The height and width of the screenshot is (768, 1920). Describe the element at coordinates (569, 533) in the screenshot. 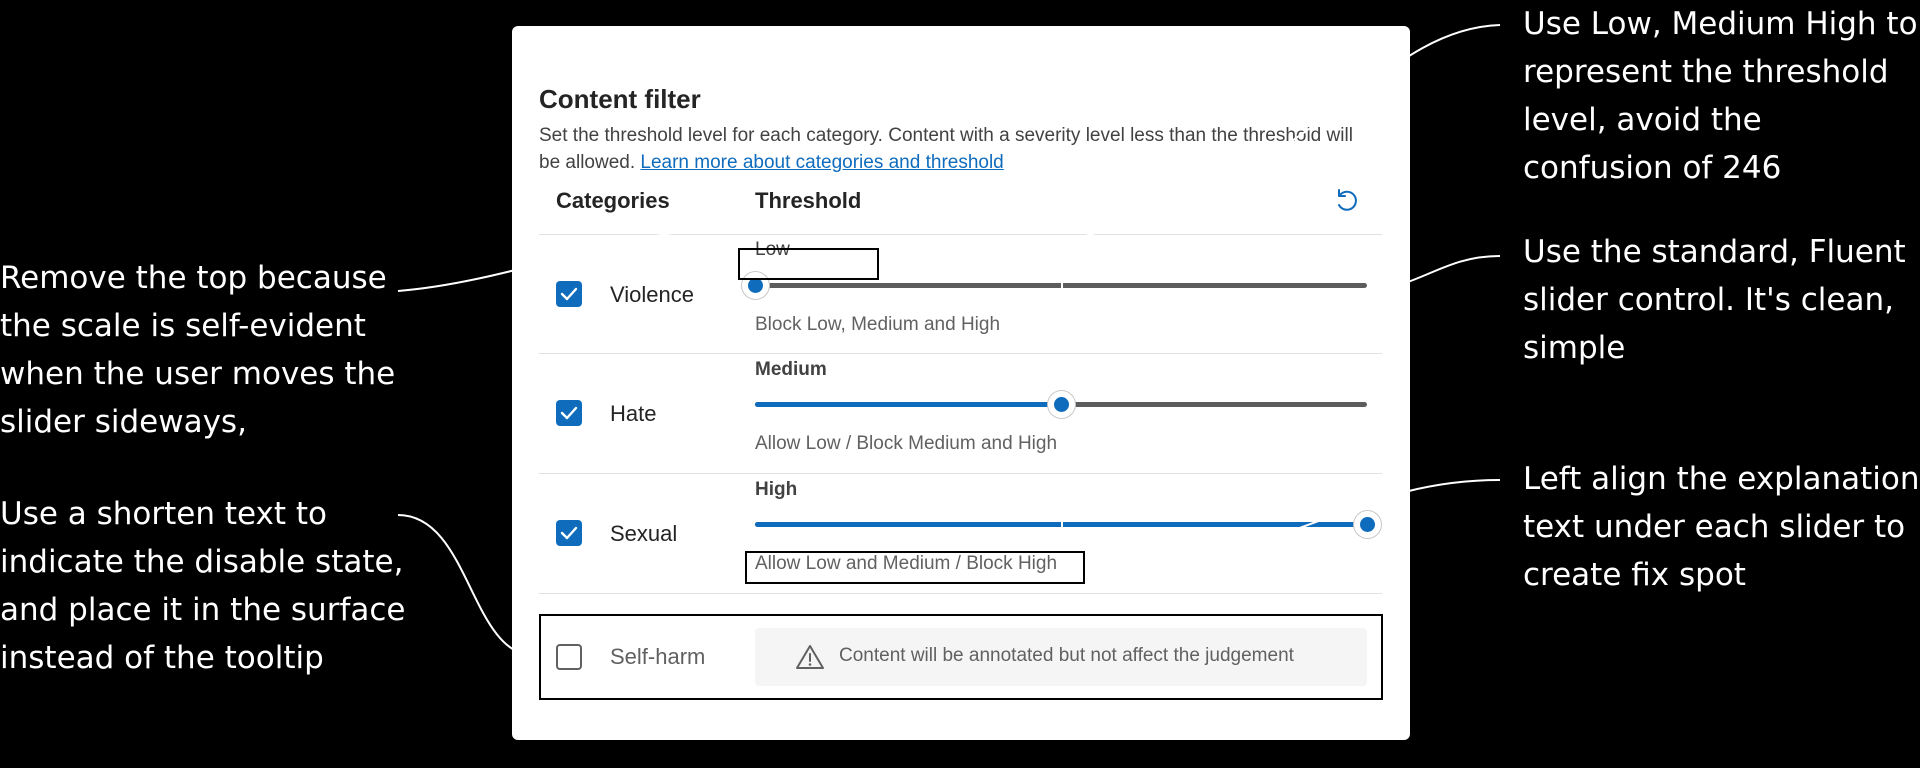

I see `sexual-checkbox` at that location.